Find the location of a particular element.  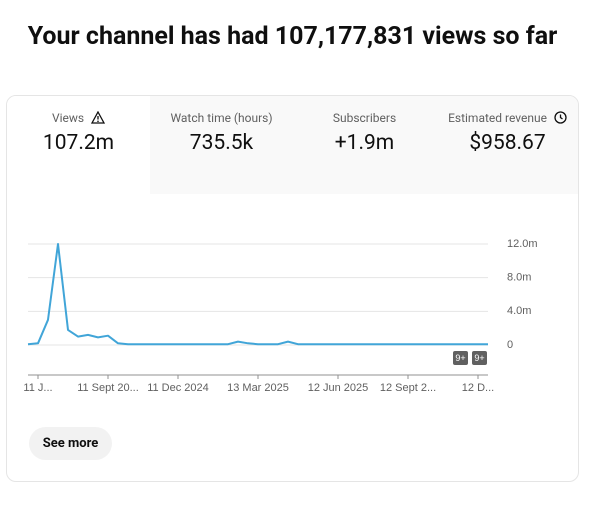

tab-label: Watch time (hours) is located at coordinates (221, 118).